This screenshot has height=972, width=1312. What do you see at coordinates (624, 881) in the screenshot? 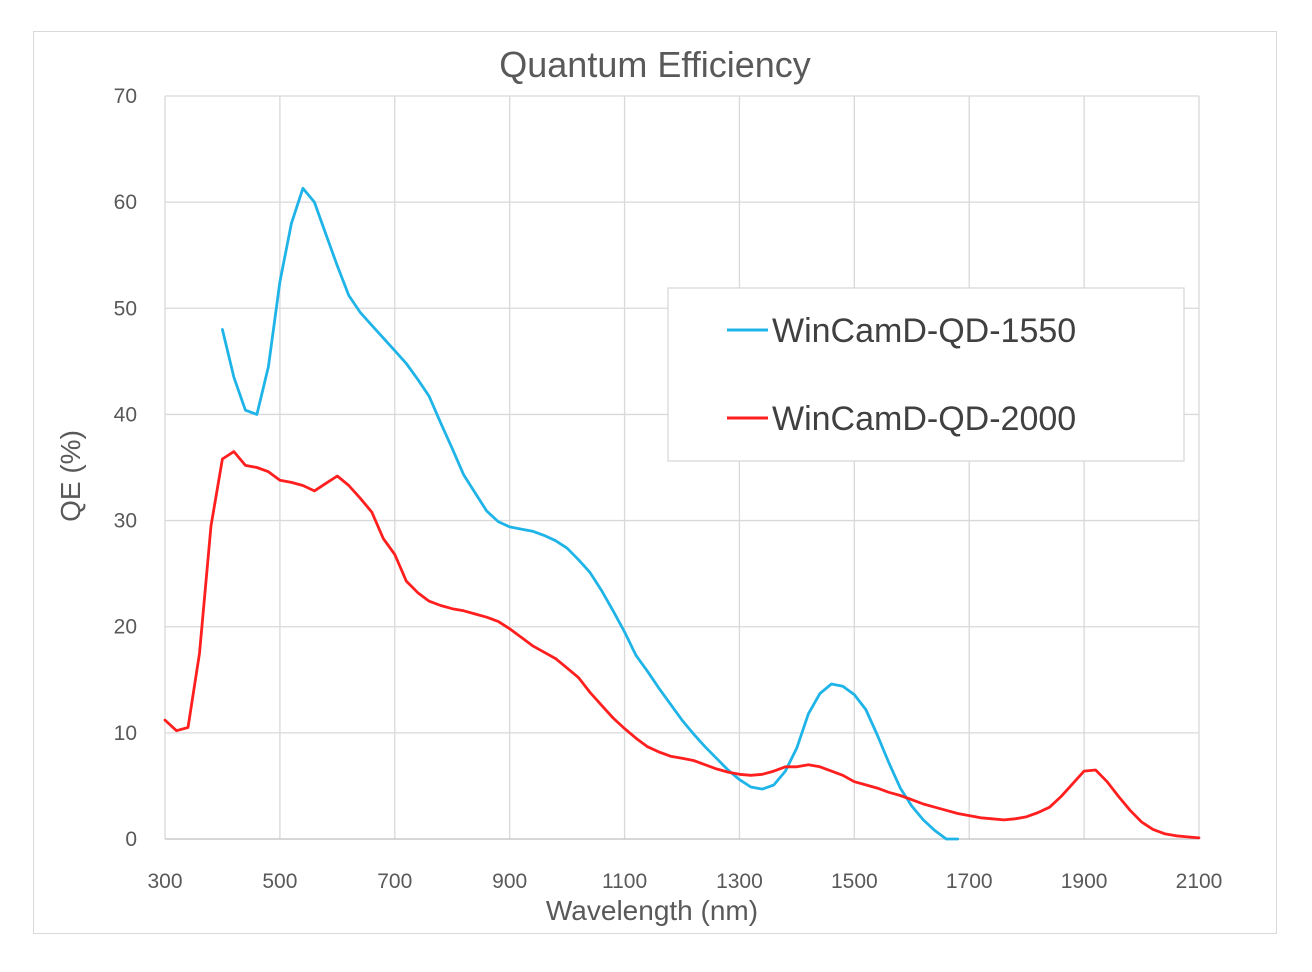
I see `x-tick-label: 1100` at bounding box center [624, 881].